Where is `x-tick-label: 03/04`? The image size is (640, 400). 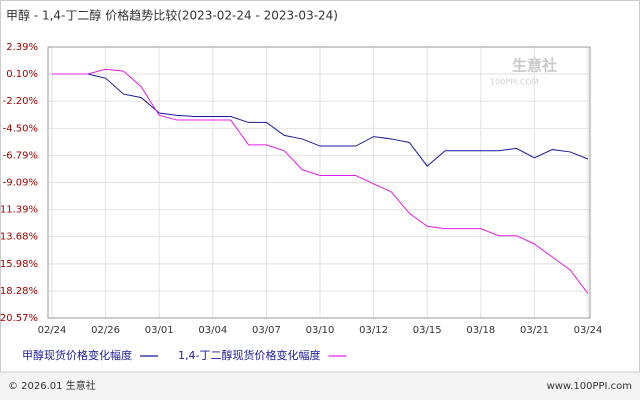 x-tick-label: 03/04 is located at coordinates (212, 330).